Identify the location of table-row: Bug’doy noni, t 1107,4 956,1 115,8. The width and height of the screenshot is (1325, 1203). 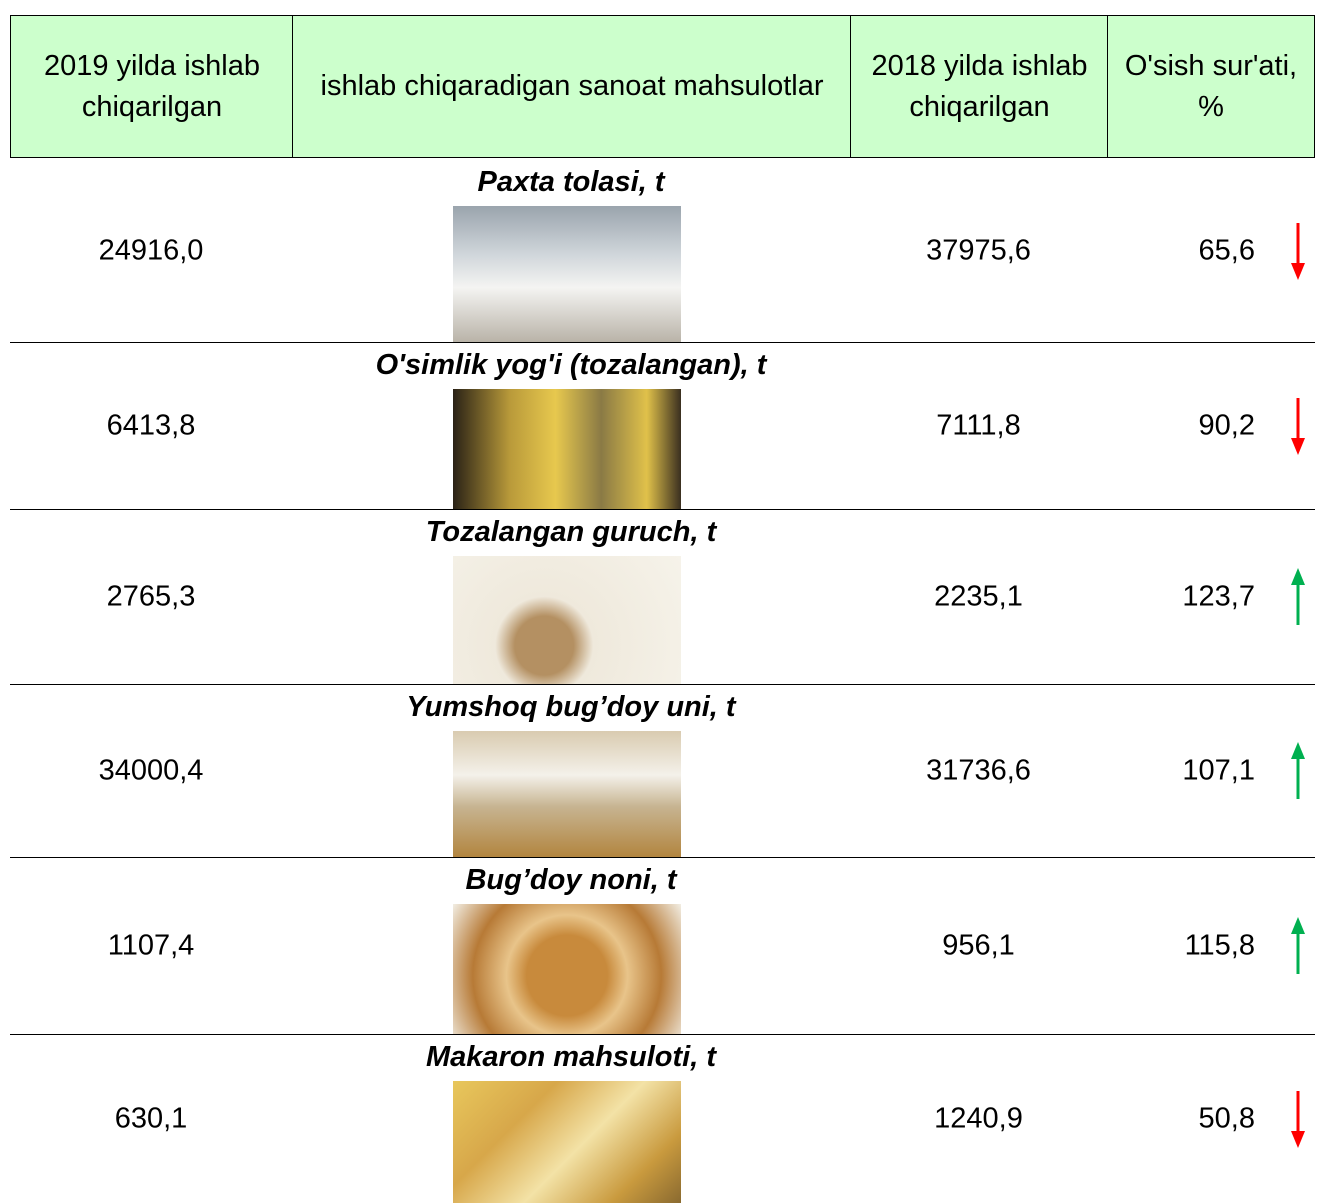
(662, 946).